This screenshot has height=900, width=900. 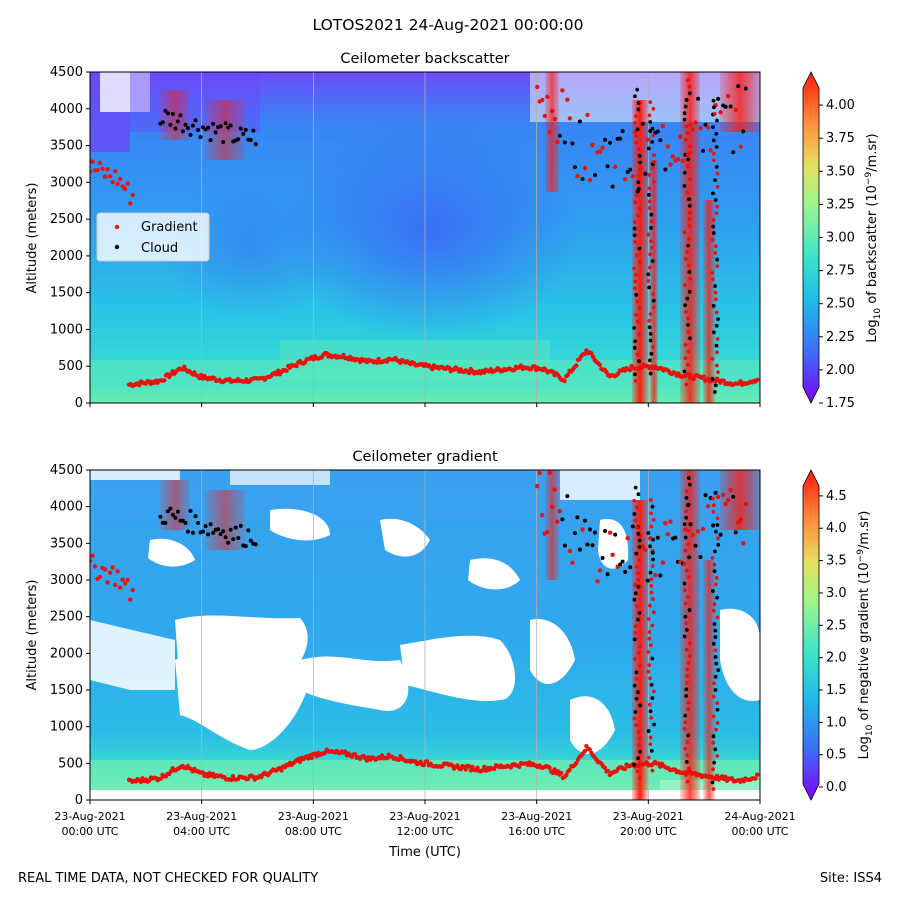 What do you see at coordinates (424, 852) in the screenshot?
I see `x-axis-label: Time (UTC)` at bounding box center [424, 852].